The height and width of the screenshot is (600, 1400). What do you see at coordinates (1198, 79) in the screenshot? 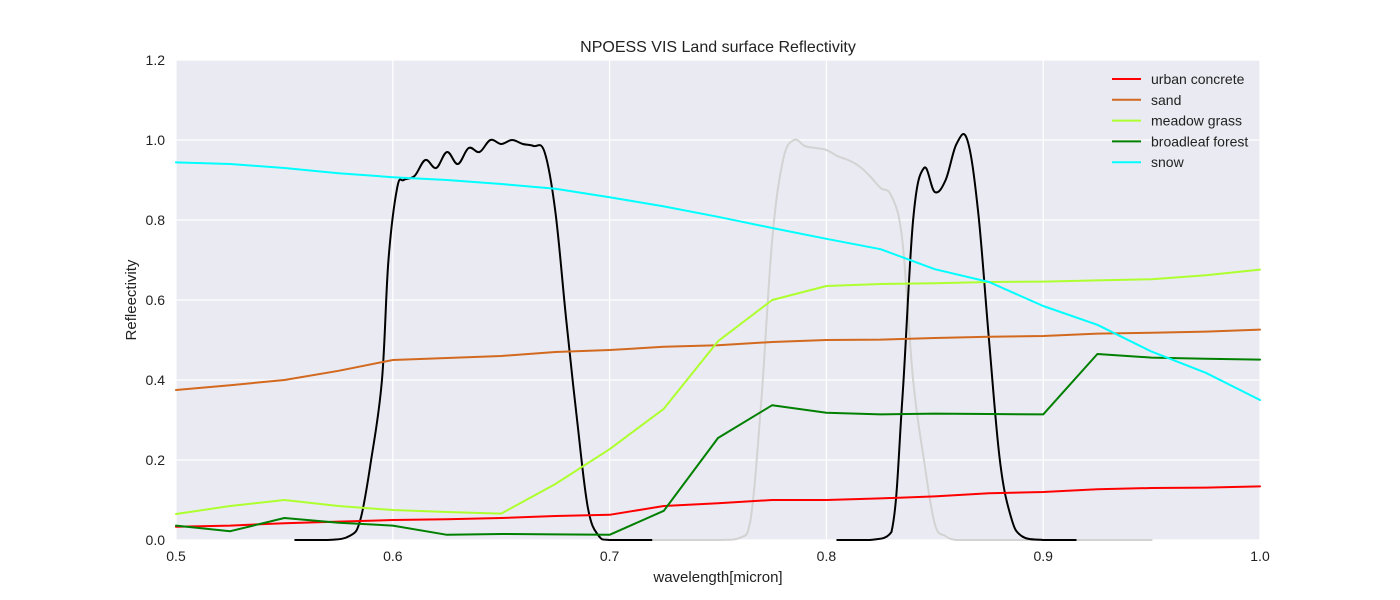
I see `legend-label-urban-concrete: urban concrete` at bounding box center [1198, 79].